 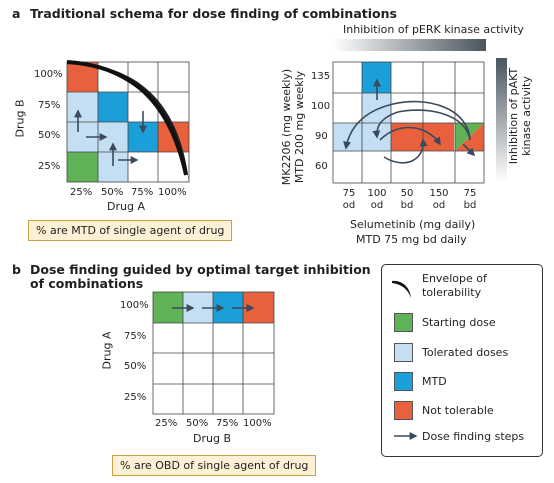 What do you see at coordinates (142, 192) in the screenshot?
I see `left-x-tick: 75%` at bounding box center [142, 192].